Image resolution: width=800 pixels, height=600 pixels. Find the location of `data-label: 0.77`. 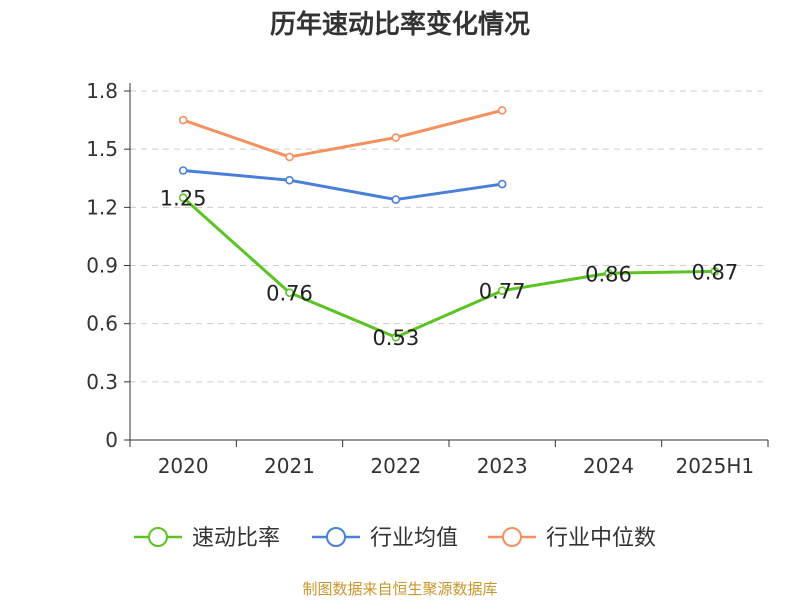

data-label: 0.77 is located at coordinates (502, 292).